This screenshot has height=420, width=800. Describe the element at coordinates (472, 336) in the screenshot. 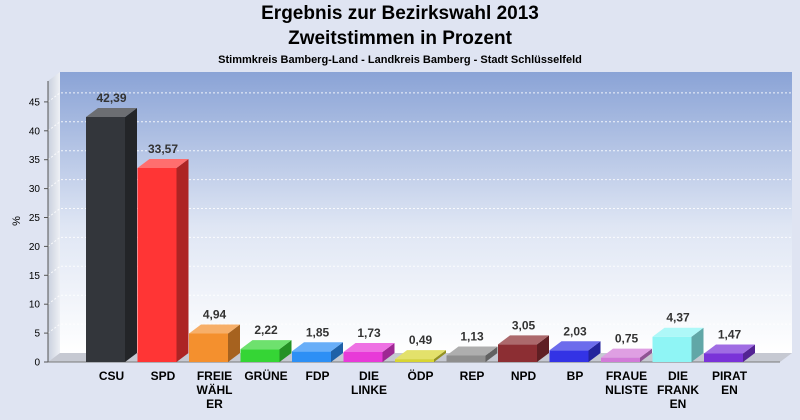

I see `bar-value-label: 1,13` at that location.